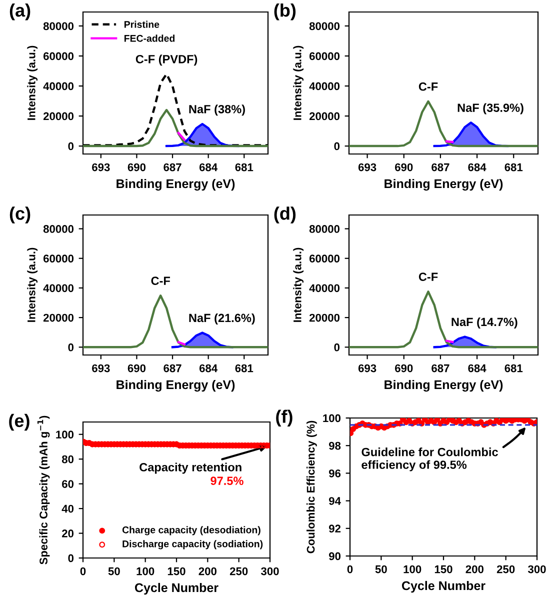  I want to click on y-axis-title: Coulombic Efficiency (%), so click(311, 487).